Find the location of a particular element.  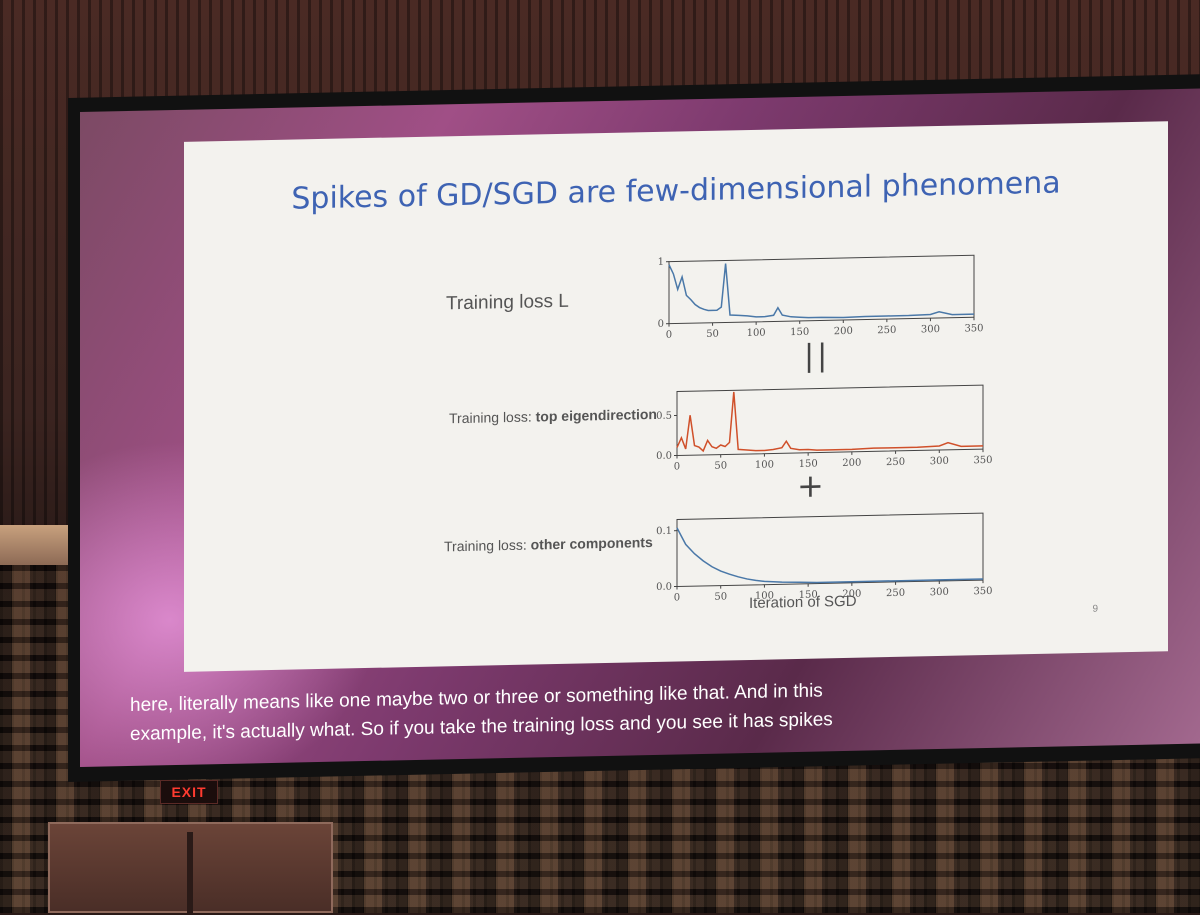

row-label-text: Training loss L is located at coordinates (507, 303).